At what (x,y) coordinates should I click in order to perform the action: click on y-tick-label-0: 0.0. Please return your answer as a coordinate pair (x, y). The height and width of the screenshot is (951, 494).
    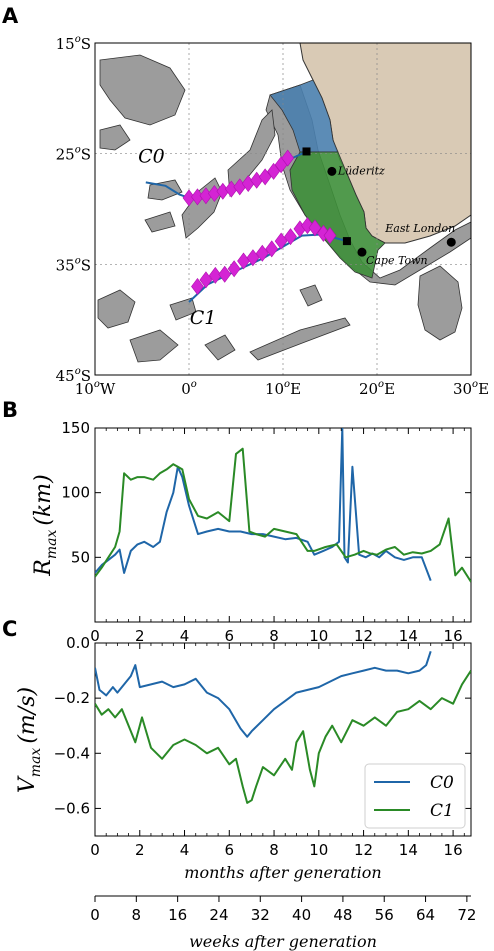
    Looking at the image, I should click on (78, 643).